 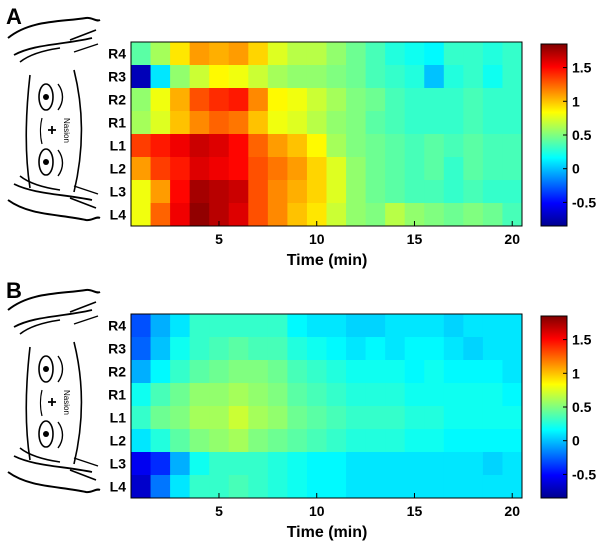 I want to click on colorbar-tick-label: 1, so click(x=576, y=101).